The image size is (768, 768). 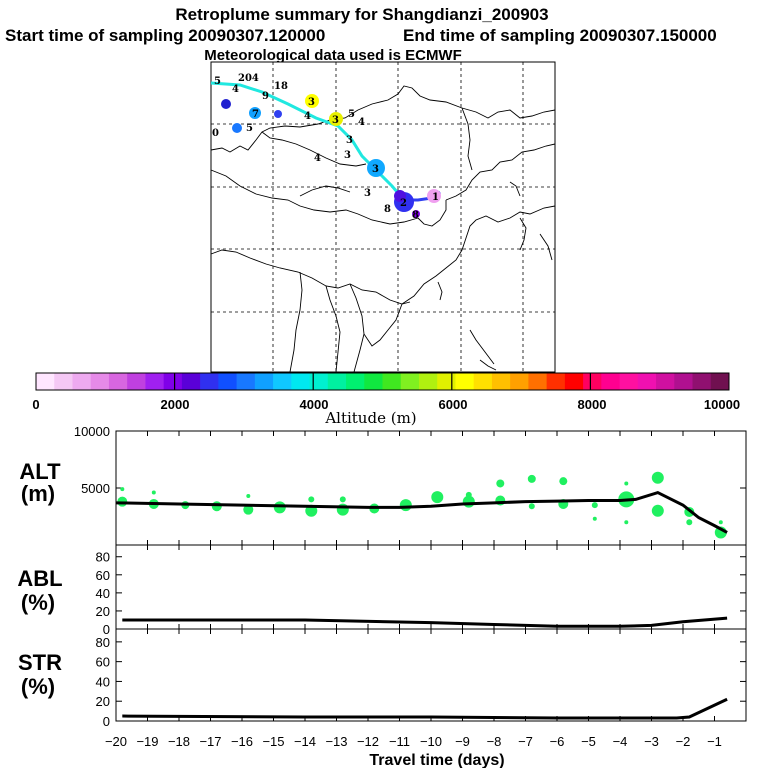 What do you see at coordinates (103, 575) in the screenshot?
I see `y-tick-label: 60` at bounding box center [103, 575].